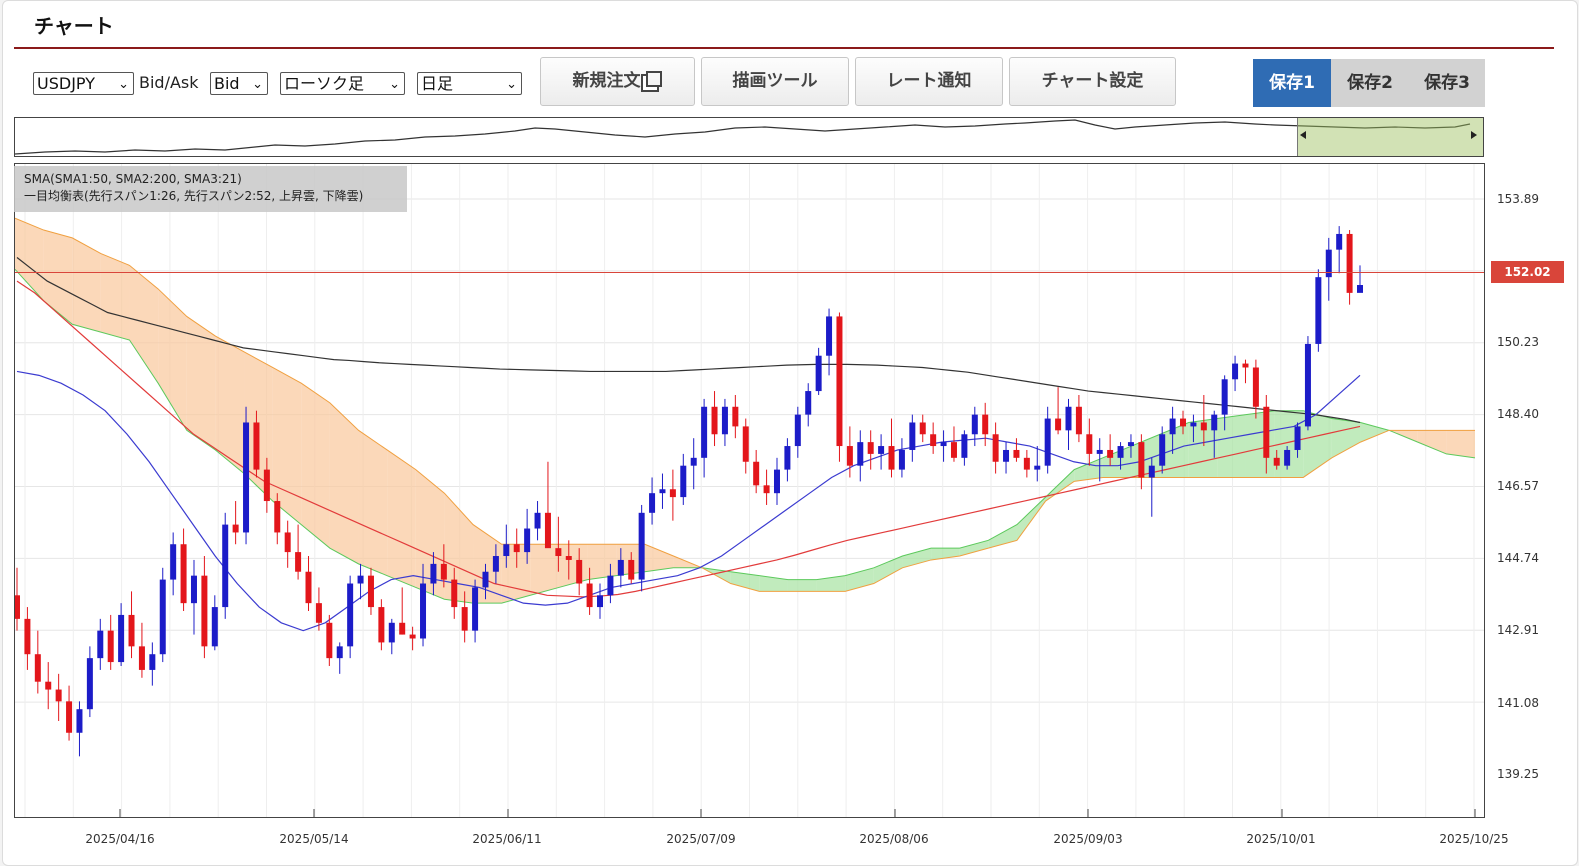 Image resolution: width=1579 pixels, height=866 pixels. Describe the element at coordinates (394, 84) in the screenshot. I see `chevron-down-icon: ⌄` at that location.